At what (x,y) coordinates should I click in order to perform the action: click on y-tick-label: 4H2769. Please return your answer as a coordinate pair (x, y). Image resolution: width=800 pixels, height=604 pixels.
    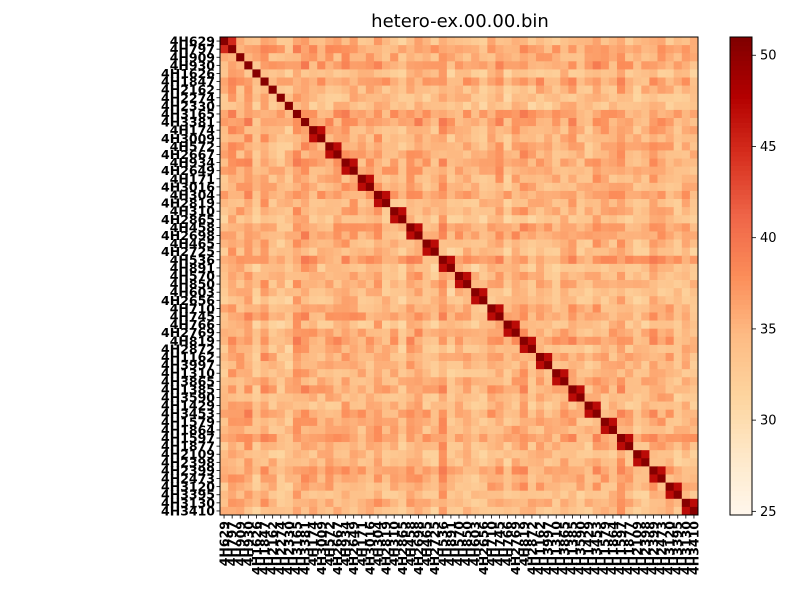
    Looking at the image, I should click on (188, 332).